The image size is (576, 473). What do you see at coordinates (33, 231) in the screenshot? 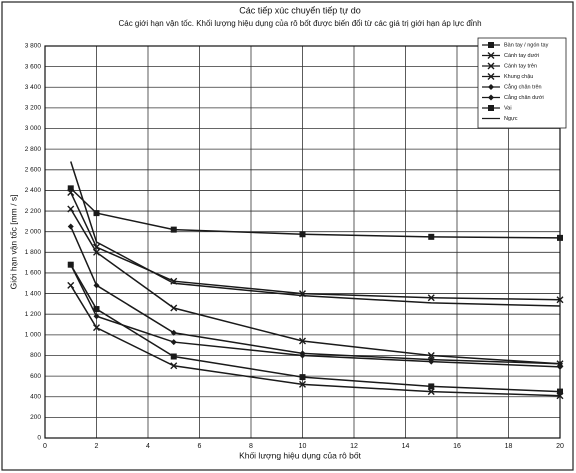
I see `y-tick-label: 2 000` at bounding box center [33, 231].